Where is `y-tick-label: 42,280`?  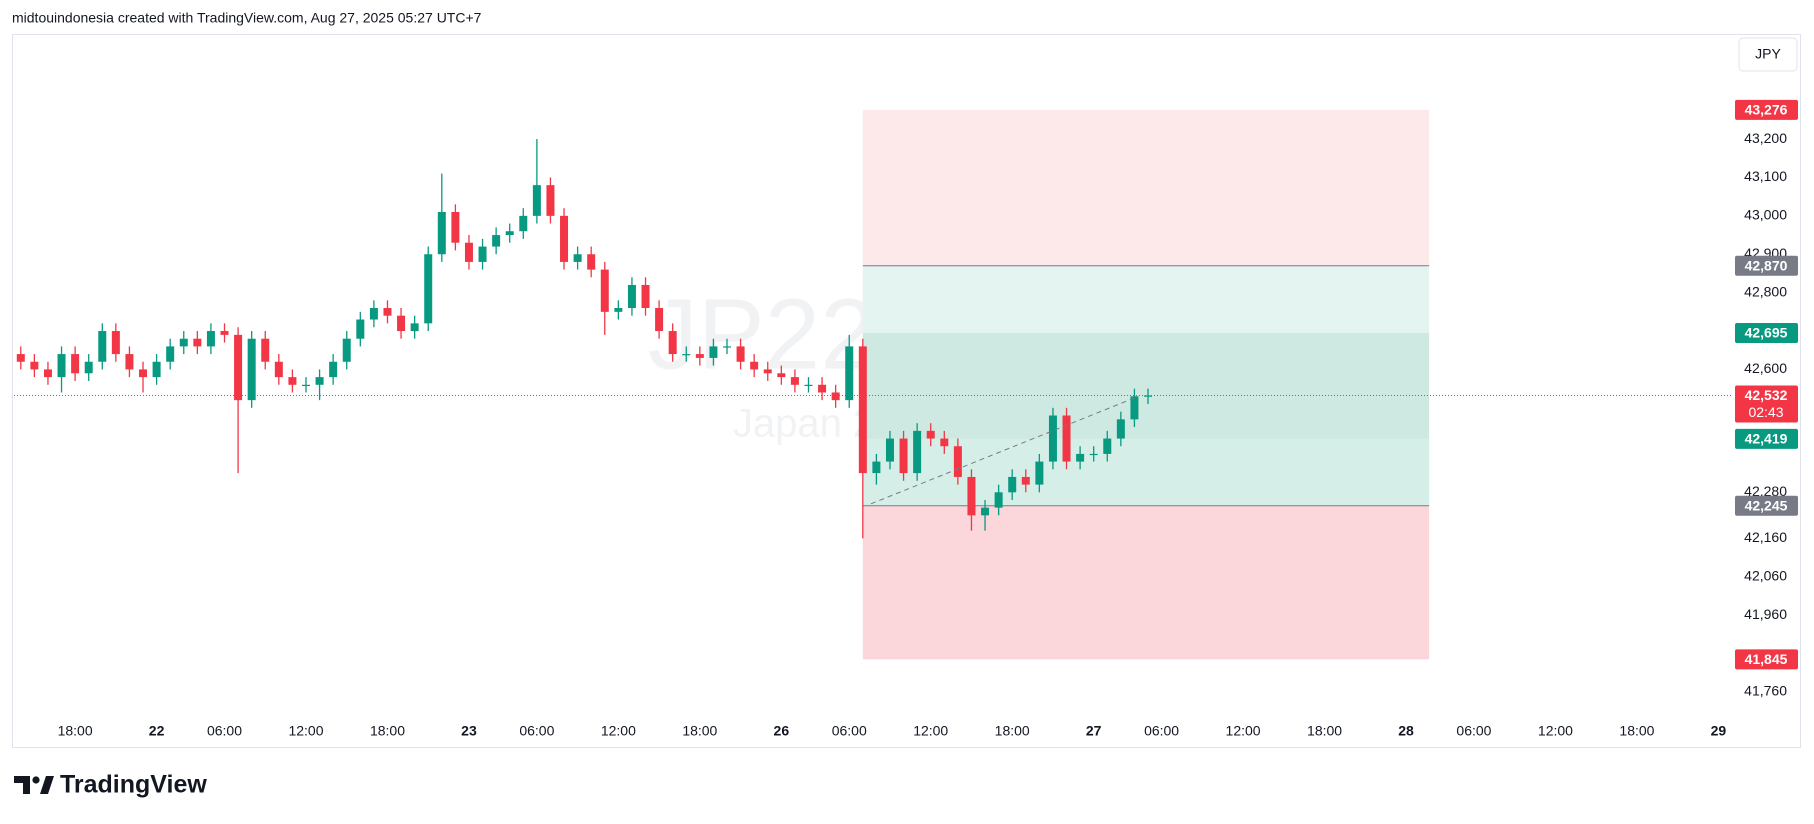
y-tick-label: 42,280 is located at coordinates (1765, 491).